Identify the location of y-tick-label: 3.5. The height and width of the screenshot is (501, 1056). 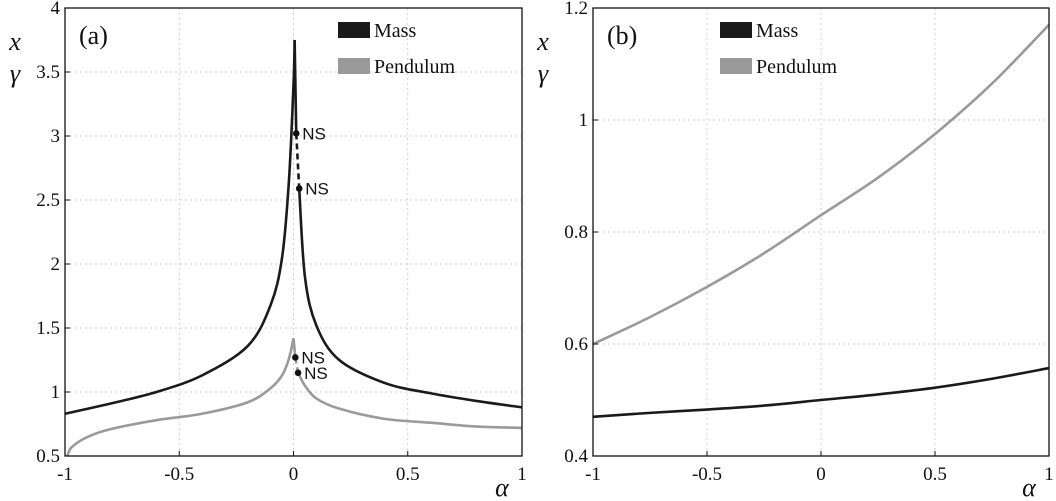
(48, 72).